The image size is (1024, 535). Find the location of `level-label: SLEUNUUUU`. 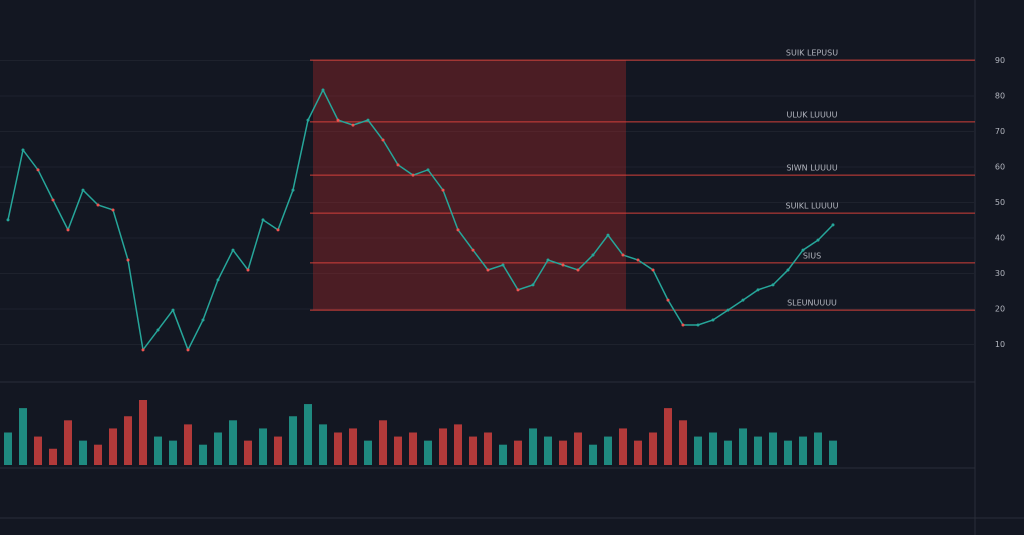

level-label: SLEUNUUUU is located at coordinates (812, 303).